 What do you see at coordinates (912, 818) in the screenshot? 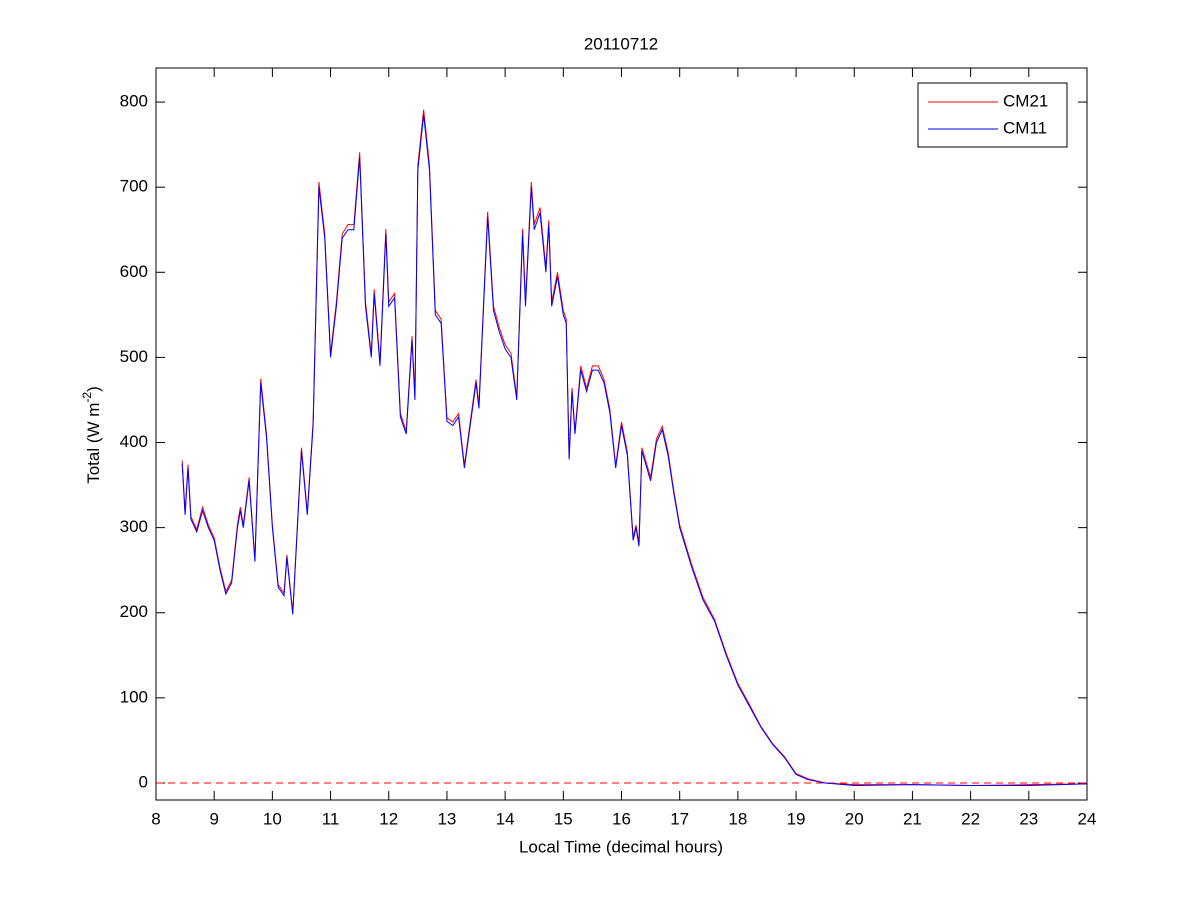
I see `x-tick-label: 21` at bounding box center [912, 818].